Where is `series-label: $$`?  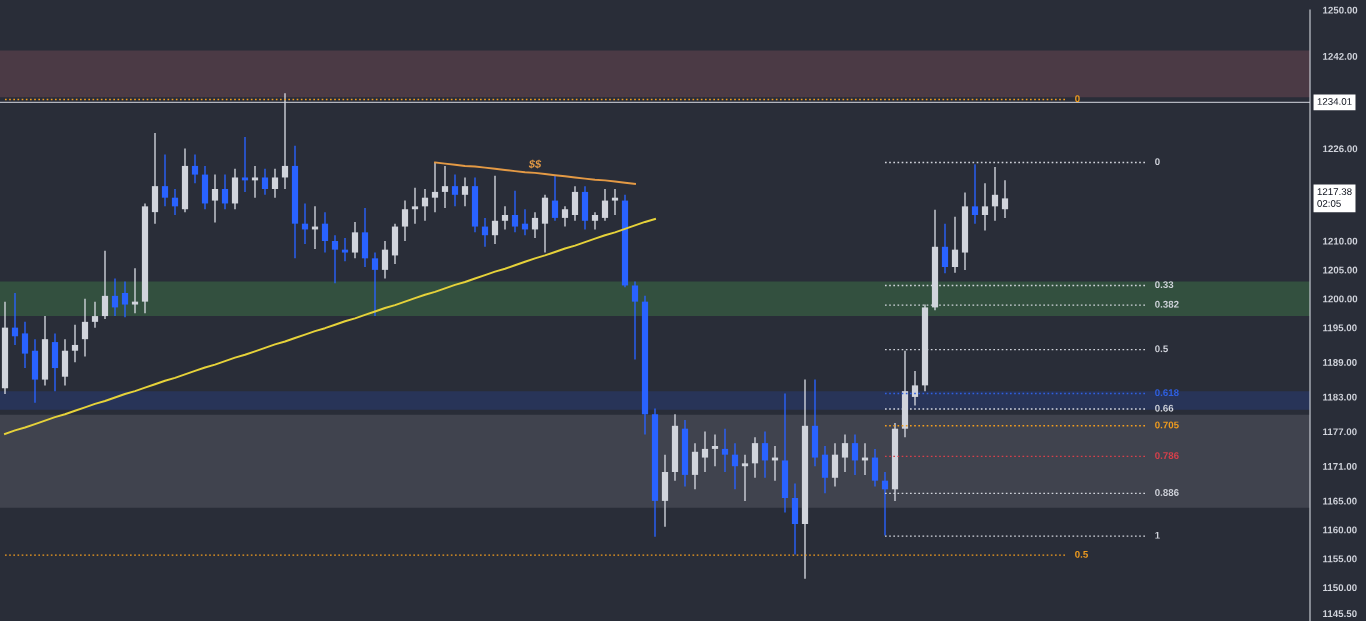
series-label: $$ is located at coordinates (535, 164).